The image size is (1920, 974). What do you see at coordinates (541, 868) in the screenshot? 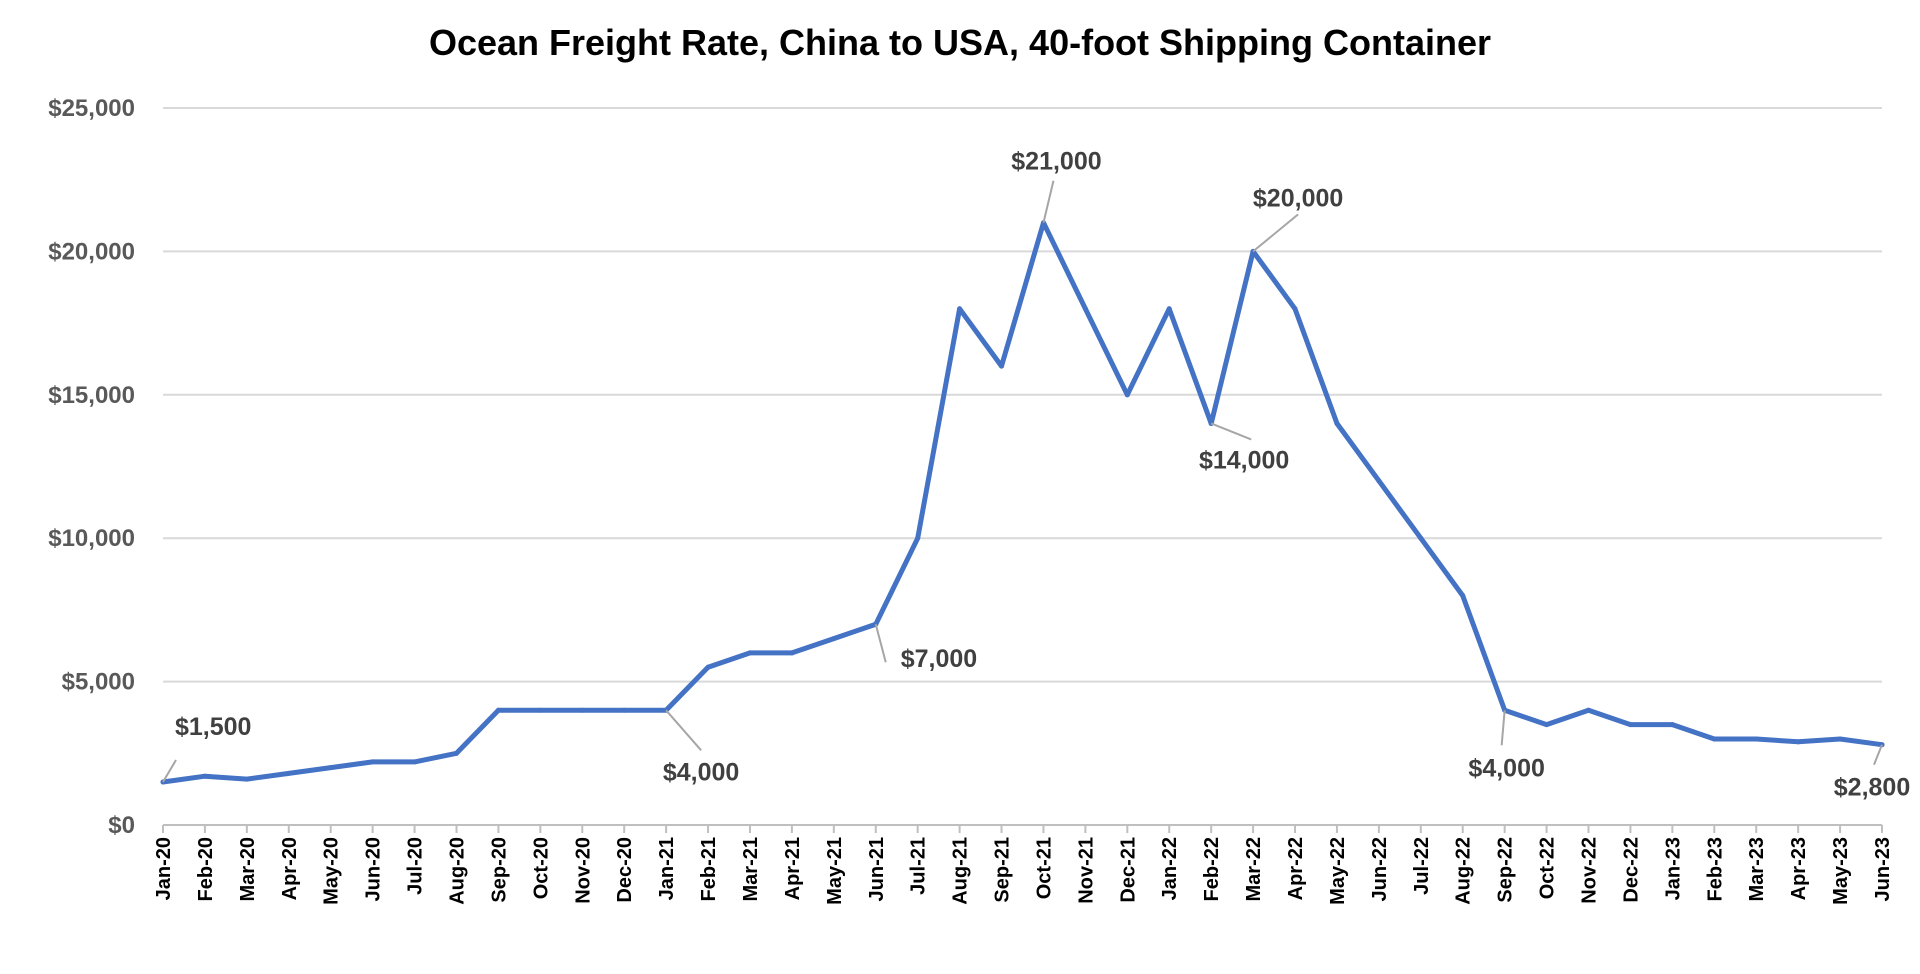
I see `x-tick-label: Oct-20` at bounding box center [541, 868].